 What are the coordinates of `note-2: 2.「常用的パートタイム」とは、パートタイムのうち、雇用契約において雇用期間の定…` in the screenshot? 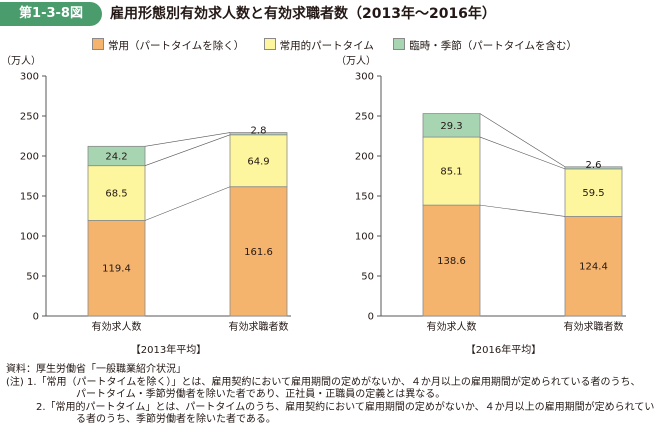 It's located at (345, 407).